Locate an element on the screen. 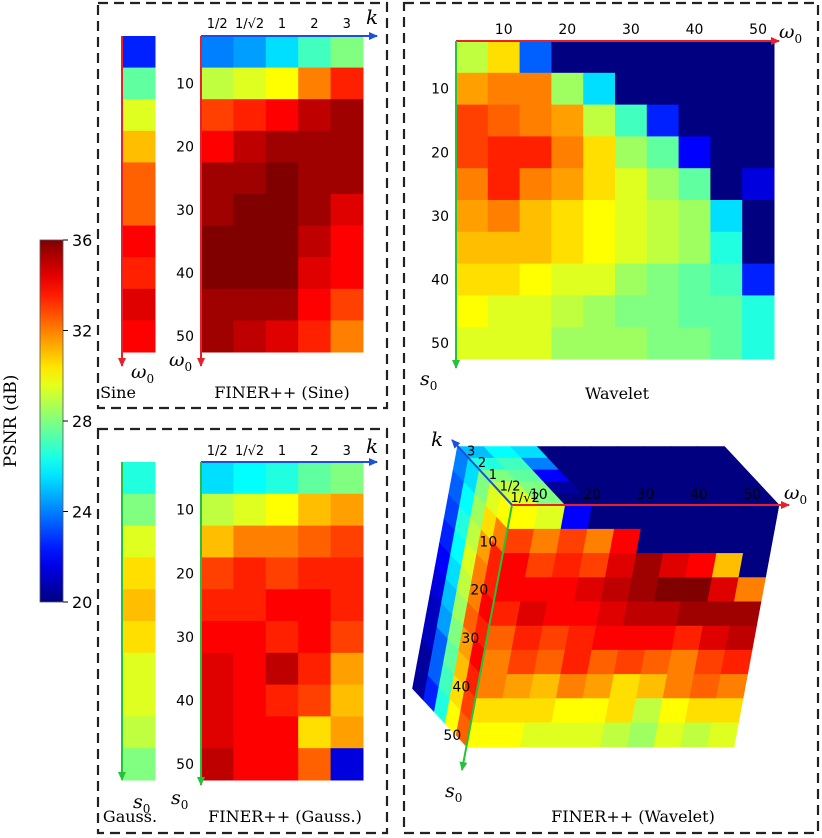 The width and height of the screenshot is (822, 838). sine-column-caption: Sine is located at coordinates (118, 392).